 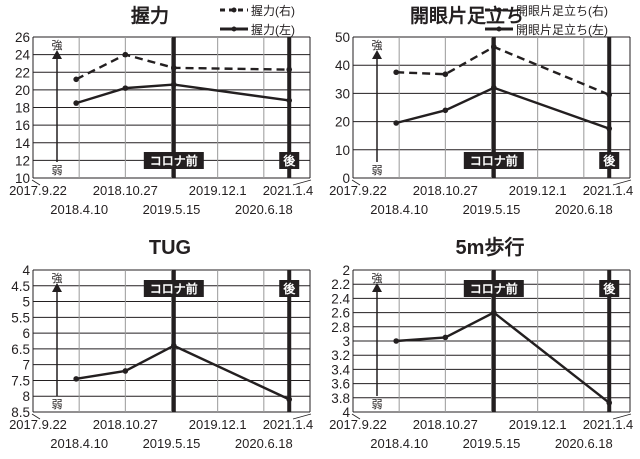 I want to click on y-tick-label: 3.8, so click(x=340, y=398).